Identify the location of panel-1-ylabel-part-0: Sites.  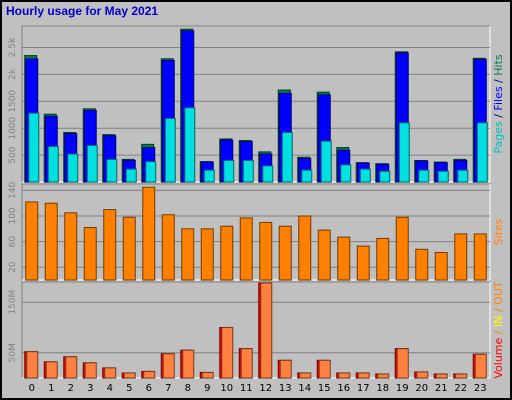
(498, 231).